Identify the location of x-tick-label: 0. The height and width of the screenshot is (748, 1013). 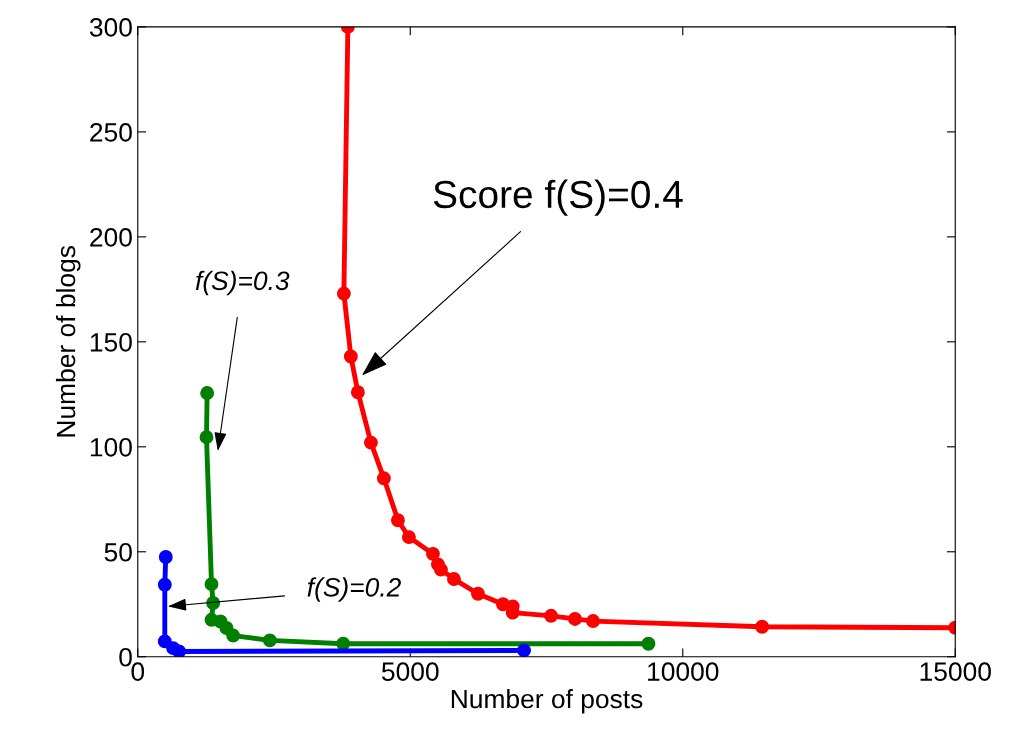
(138, 671).